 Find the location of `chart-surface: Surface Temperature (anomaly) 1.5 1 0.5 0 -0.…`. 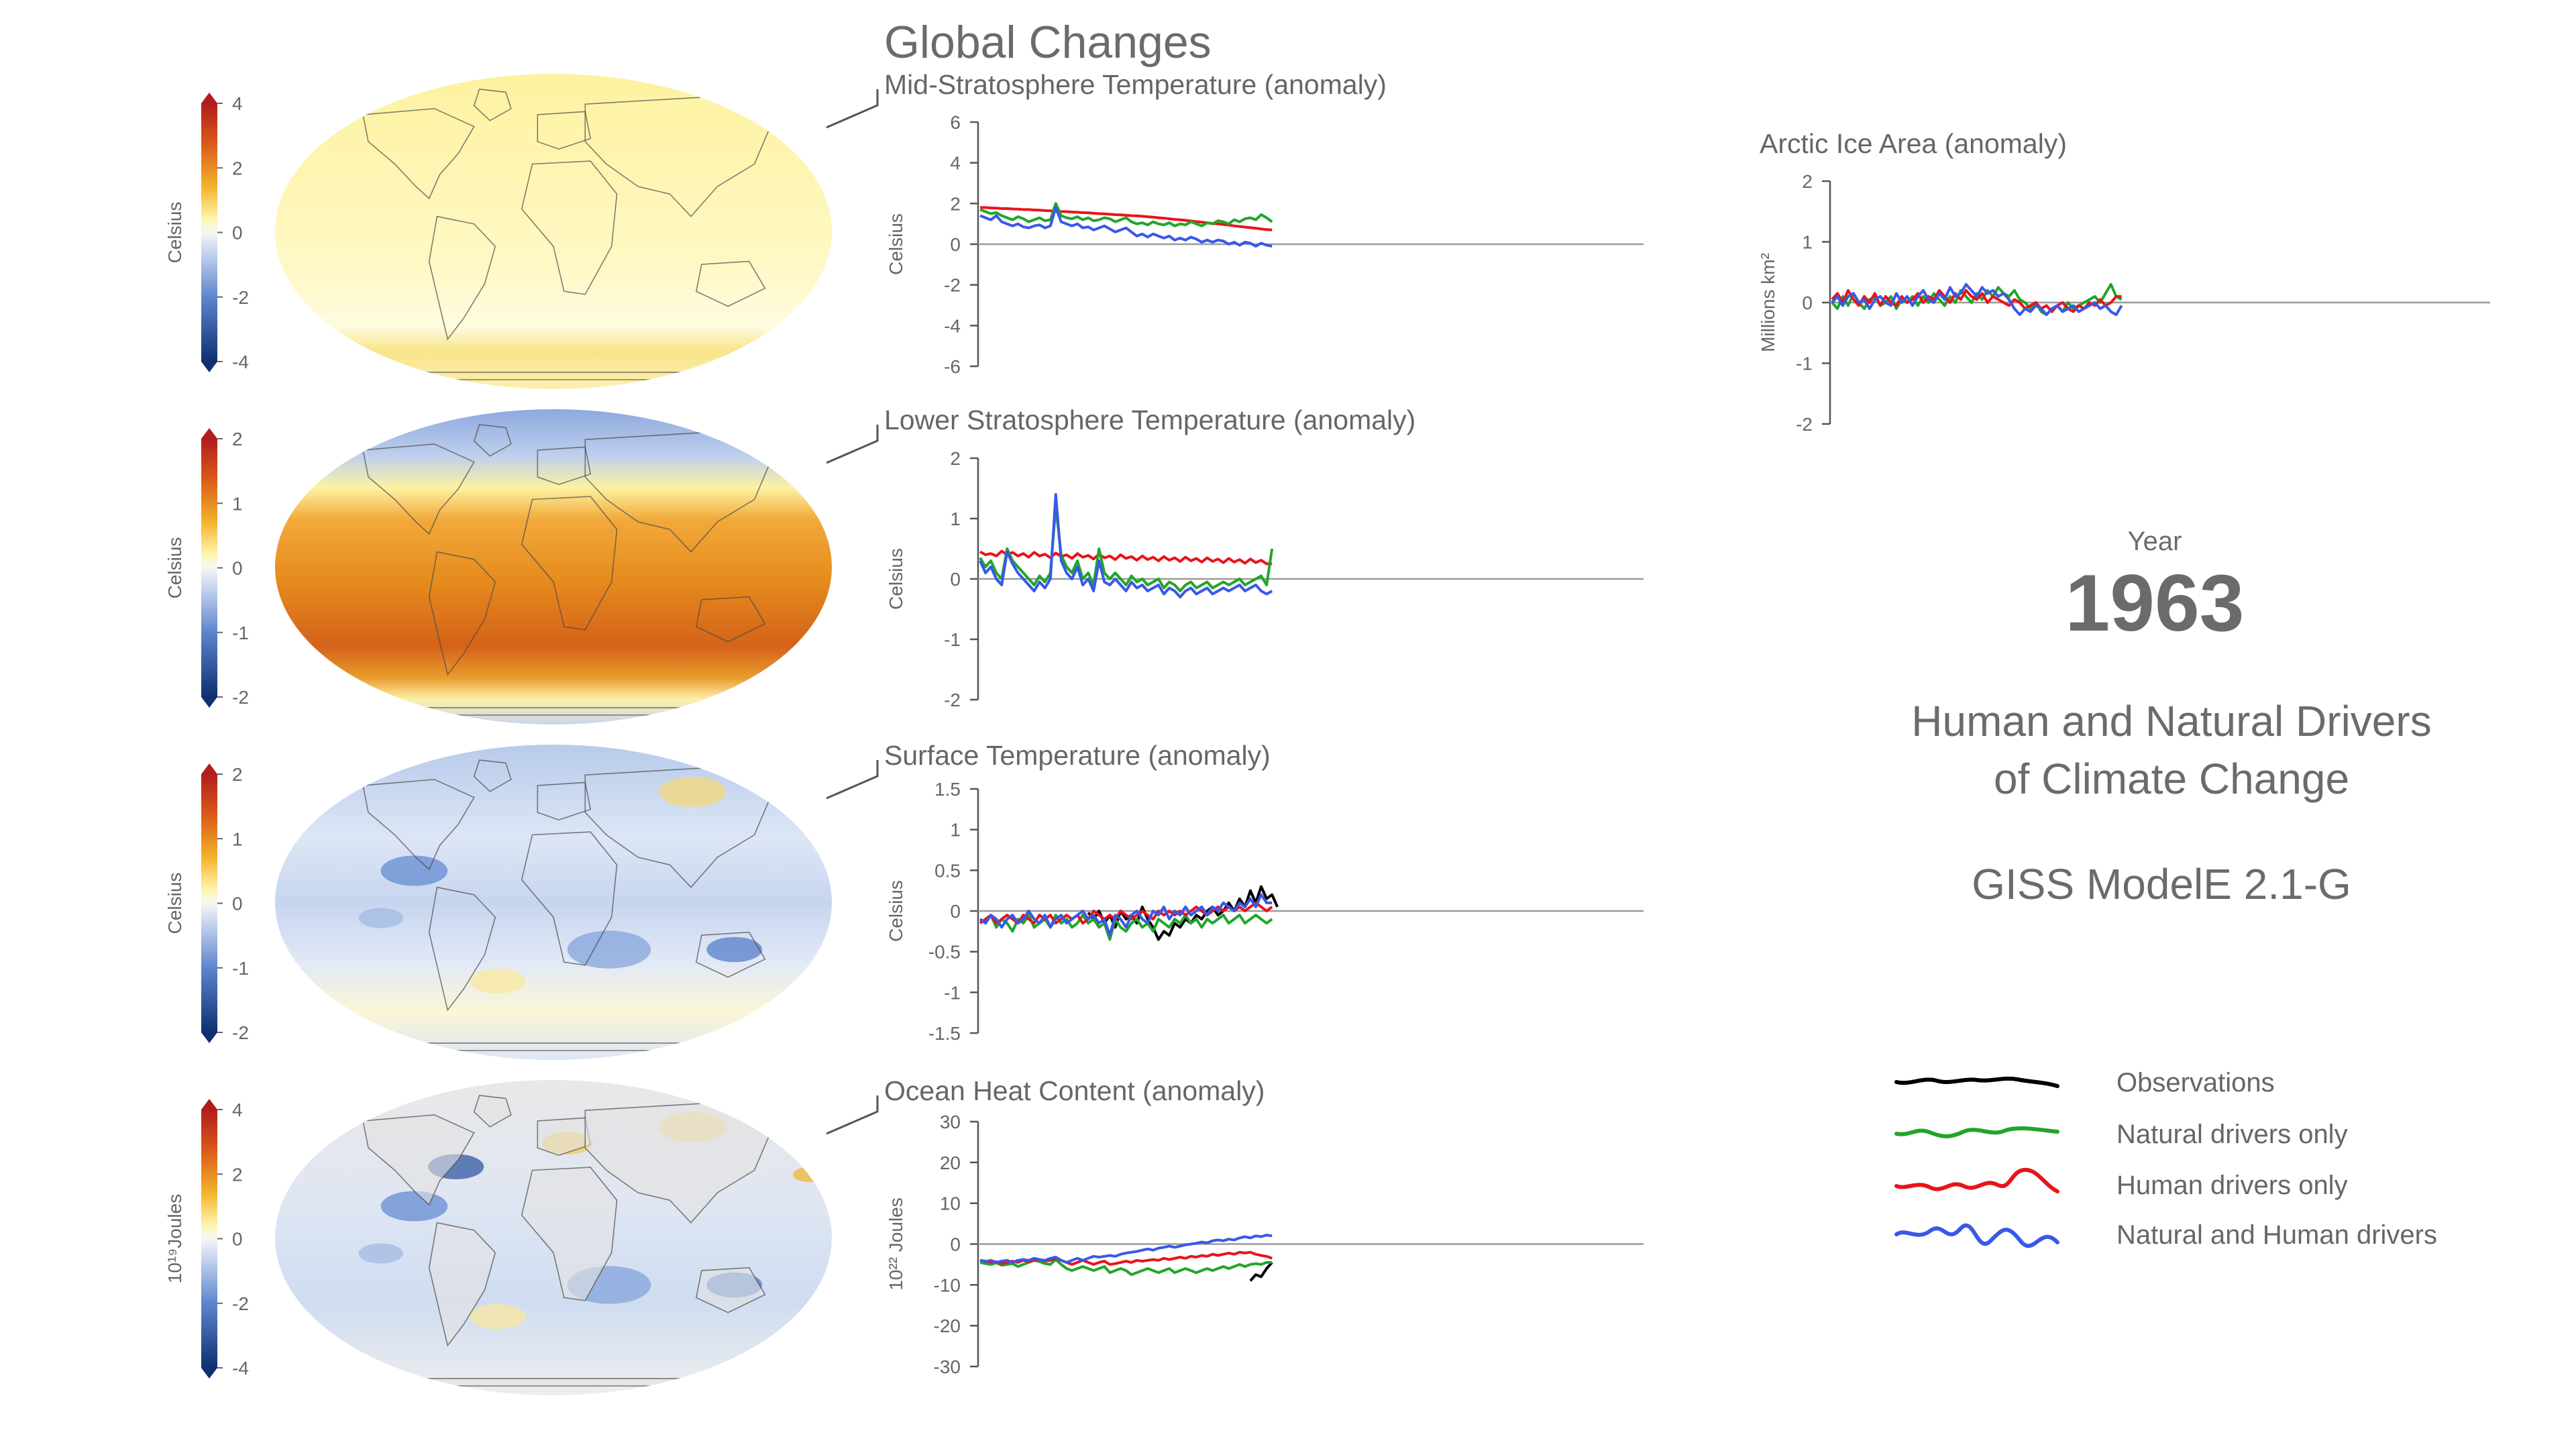

chart-surface: Surface Temperature (anomaly) 1.5 1 0.5 0 -0.… is located at coordinates (1264, 892).